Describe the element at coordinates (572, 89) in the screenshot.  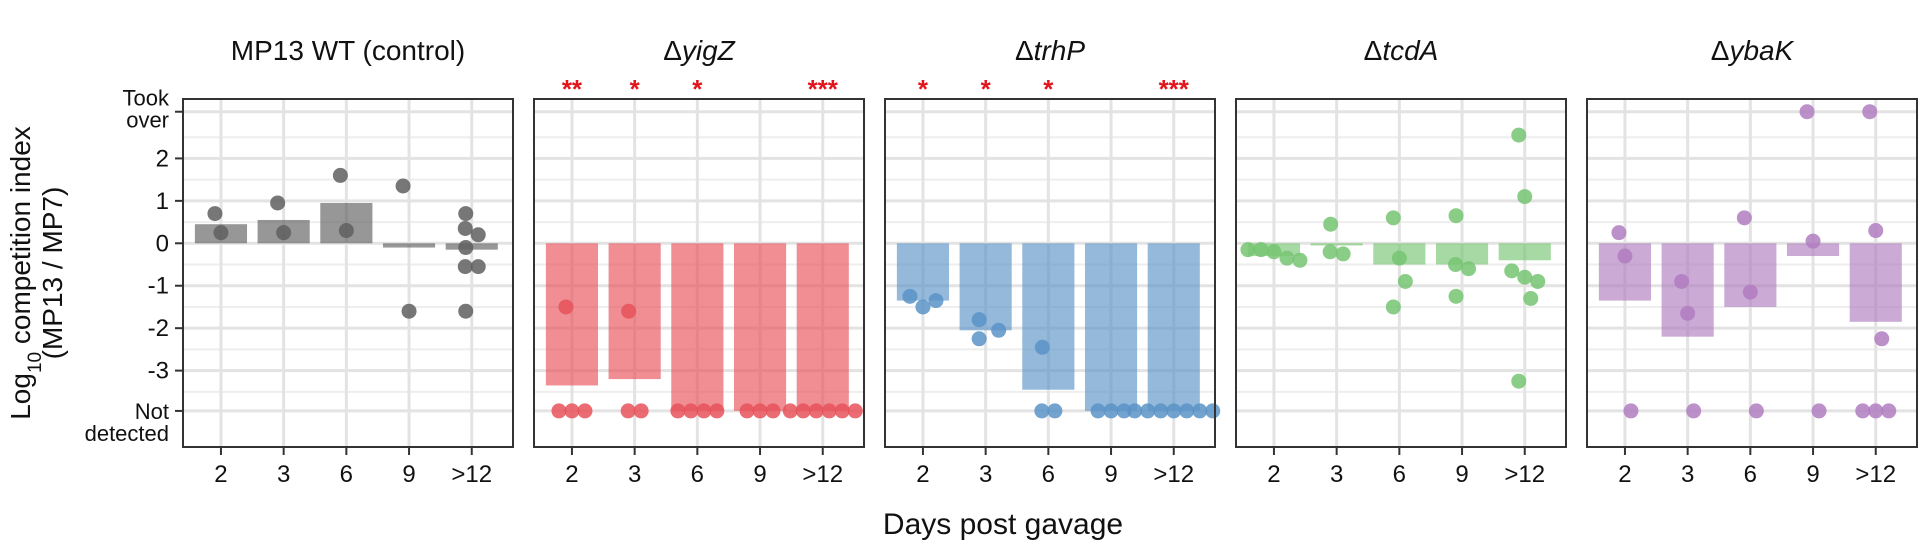
I see `significance-label: **` at that location.